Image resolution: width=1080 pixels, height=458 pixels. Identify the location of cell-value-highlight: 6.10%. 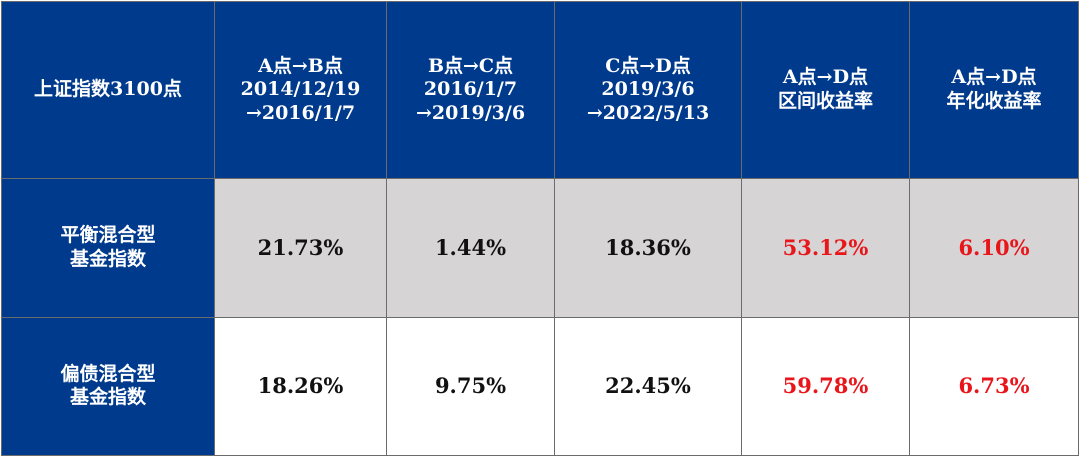
(994, 248).